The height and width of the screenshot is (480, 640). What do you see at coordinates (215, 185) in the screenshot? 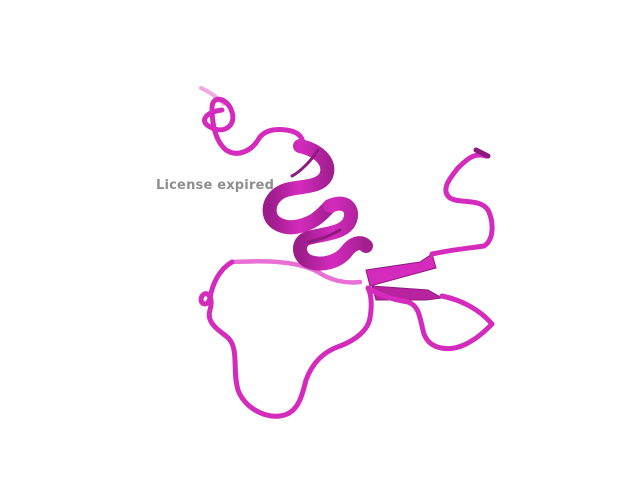
I see `license-watermark: License expired` at bounding box center [215, 185].